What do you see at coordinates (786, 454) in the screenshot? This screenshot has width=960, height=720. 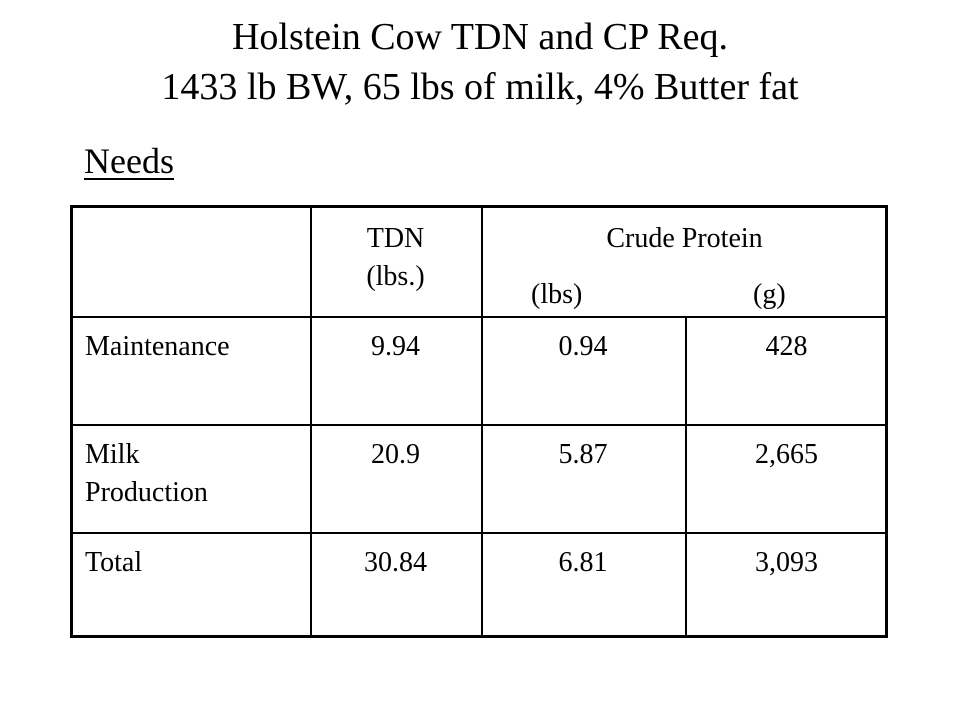 I see `milk-production-cp-g: 2,665` at bounding box center [786, 454].